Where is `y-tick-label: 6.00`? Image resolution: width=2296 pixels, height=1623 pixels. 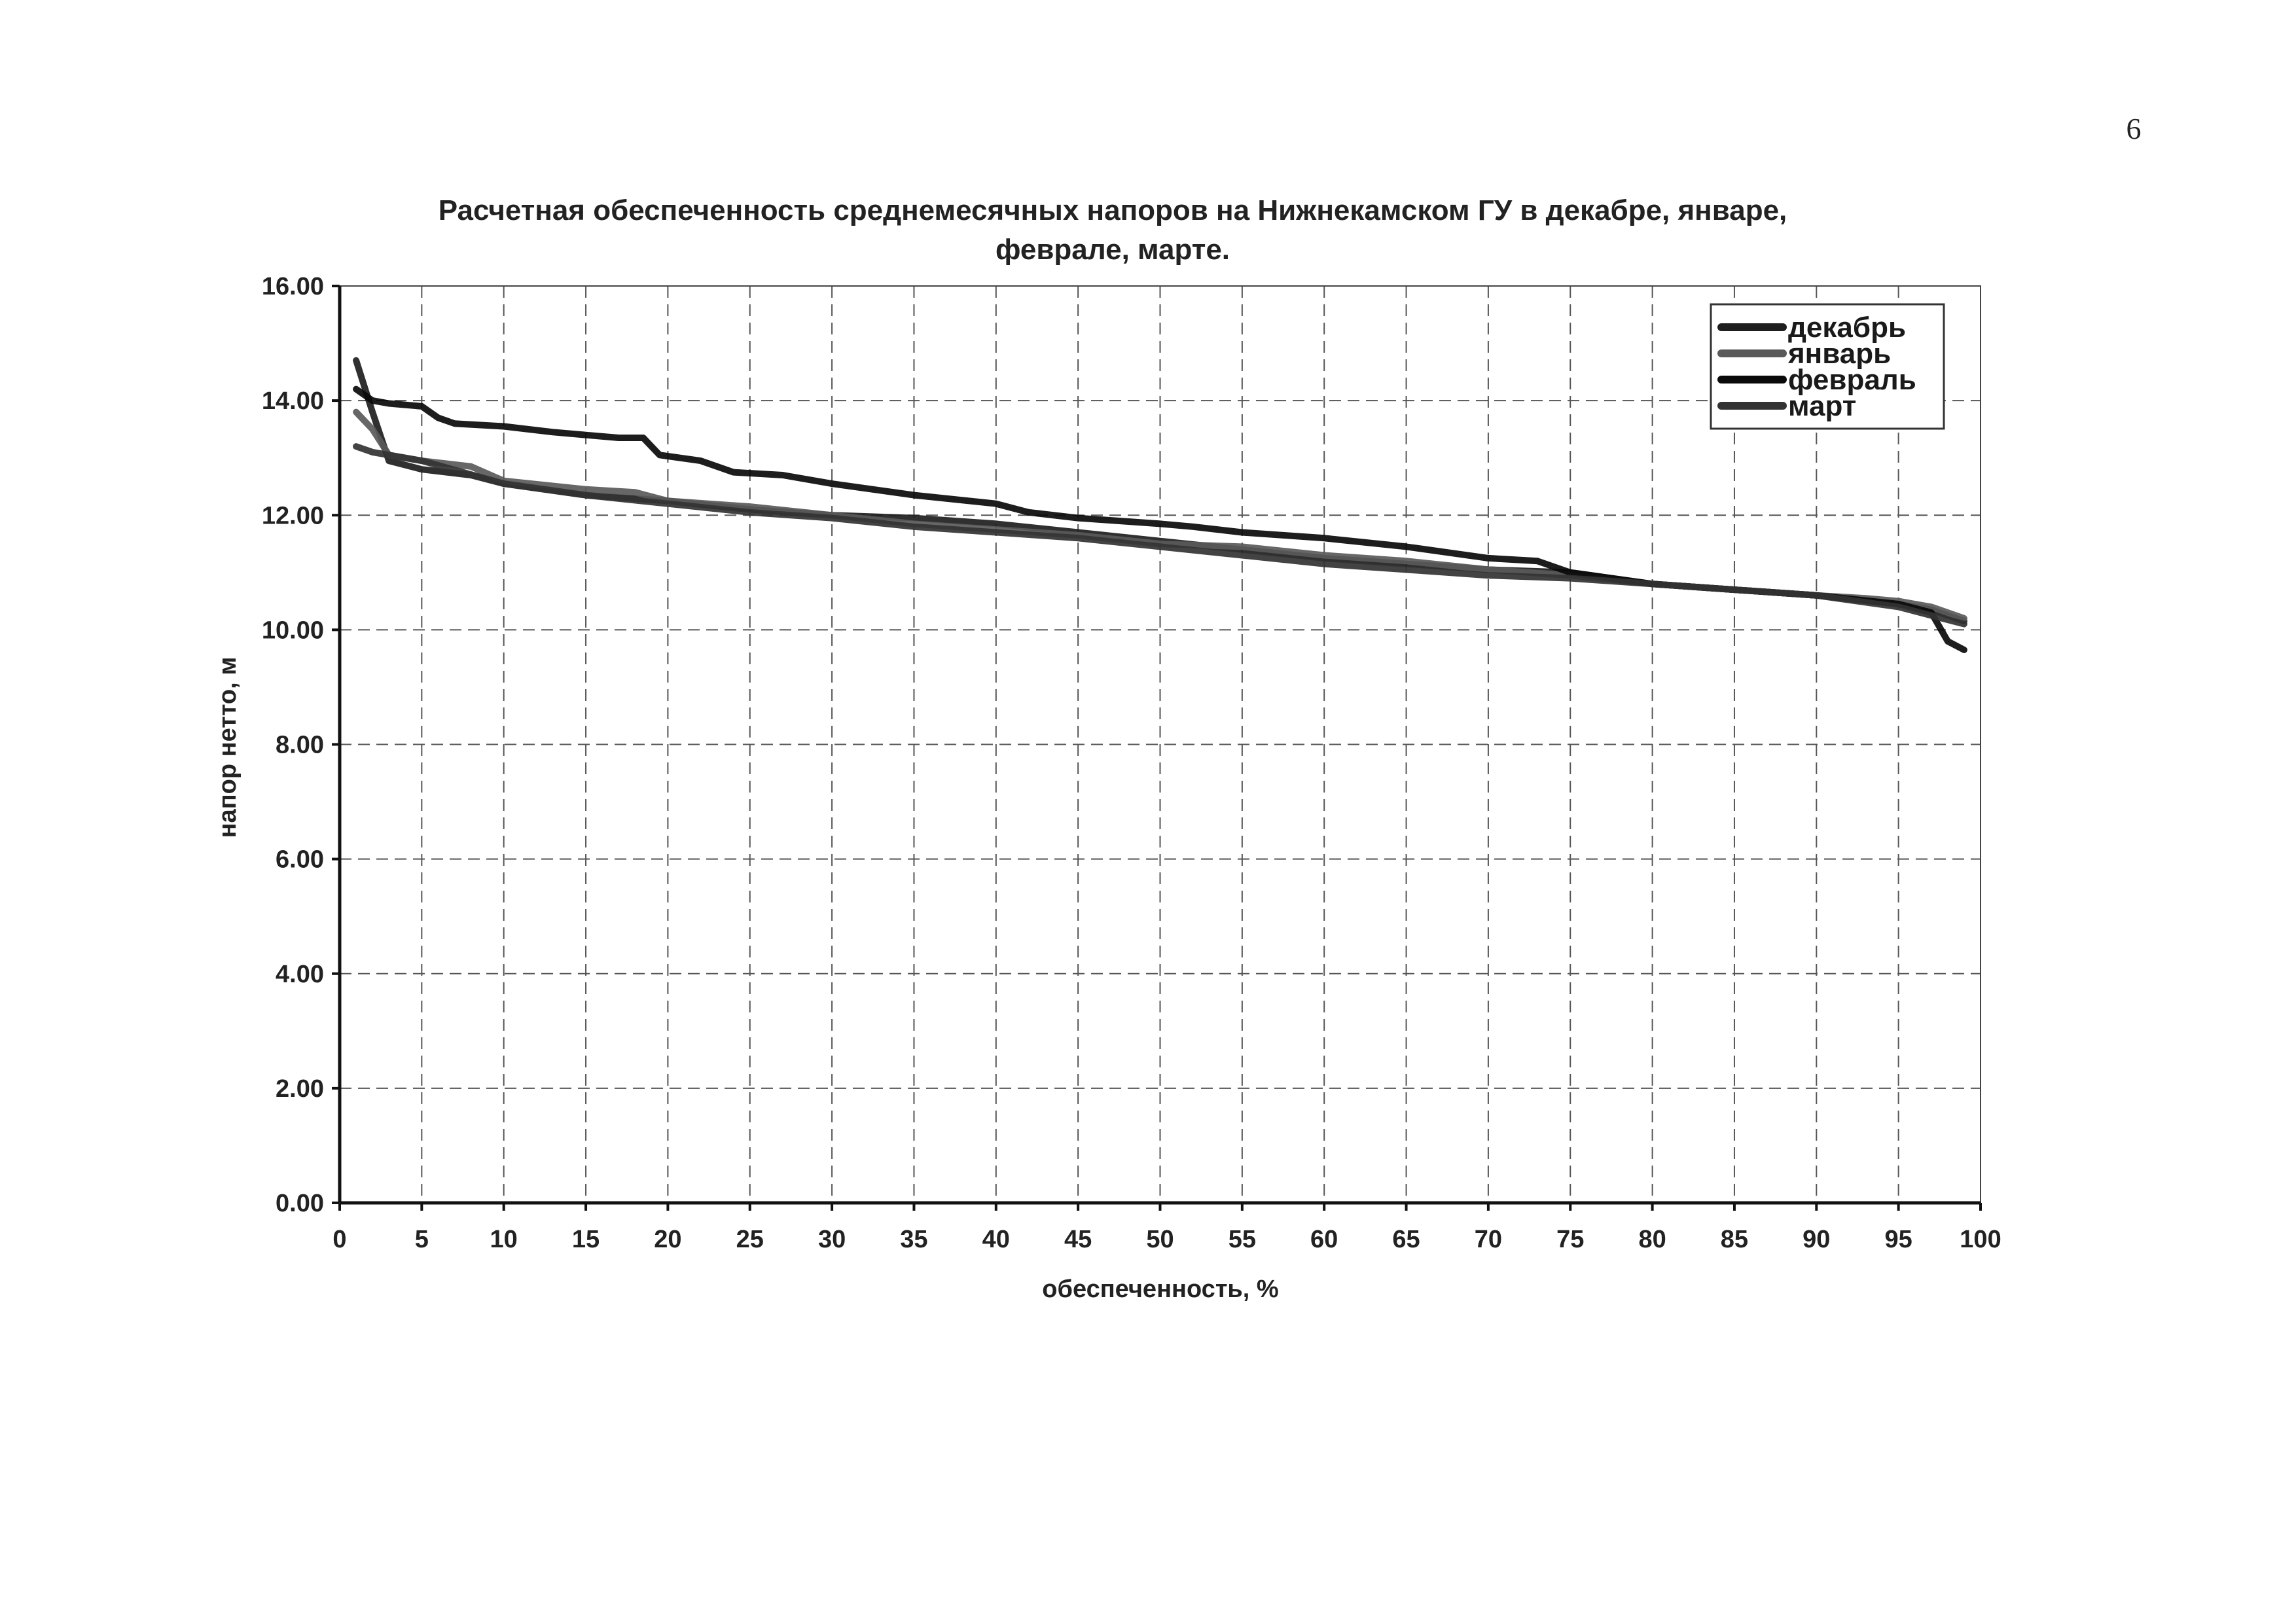
y-tick-label: 6.00 is located at coordinates (300, 860).